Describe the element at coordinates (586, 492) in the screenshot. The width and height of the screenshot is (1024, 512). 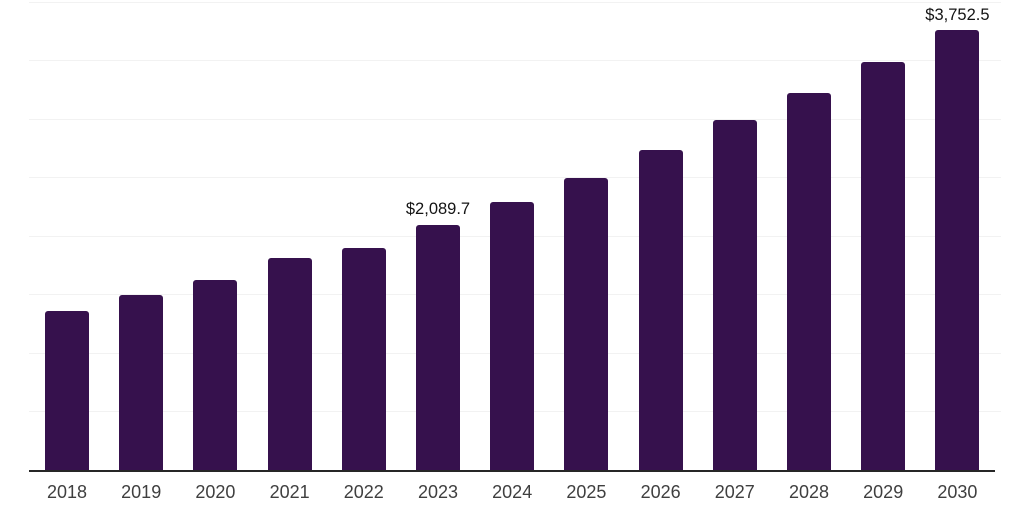
I see `x-tick-label-2025: 2025` at that location.